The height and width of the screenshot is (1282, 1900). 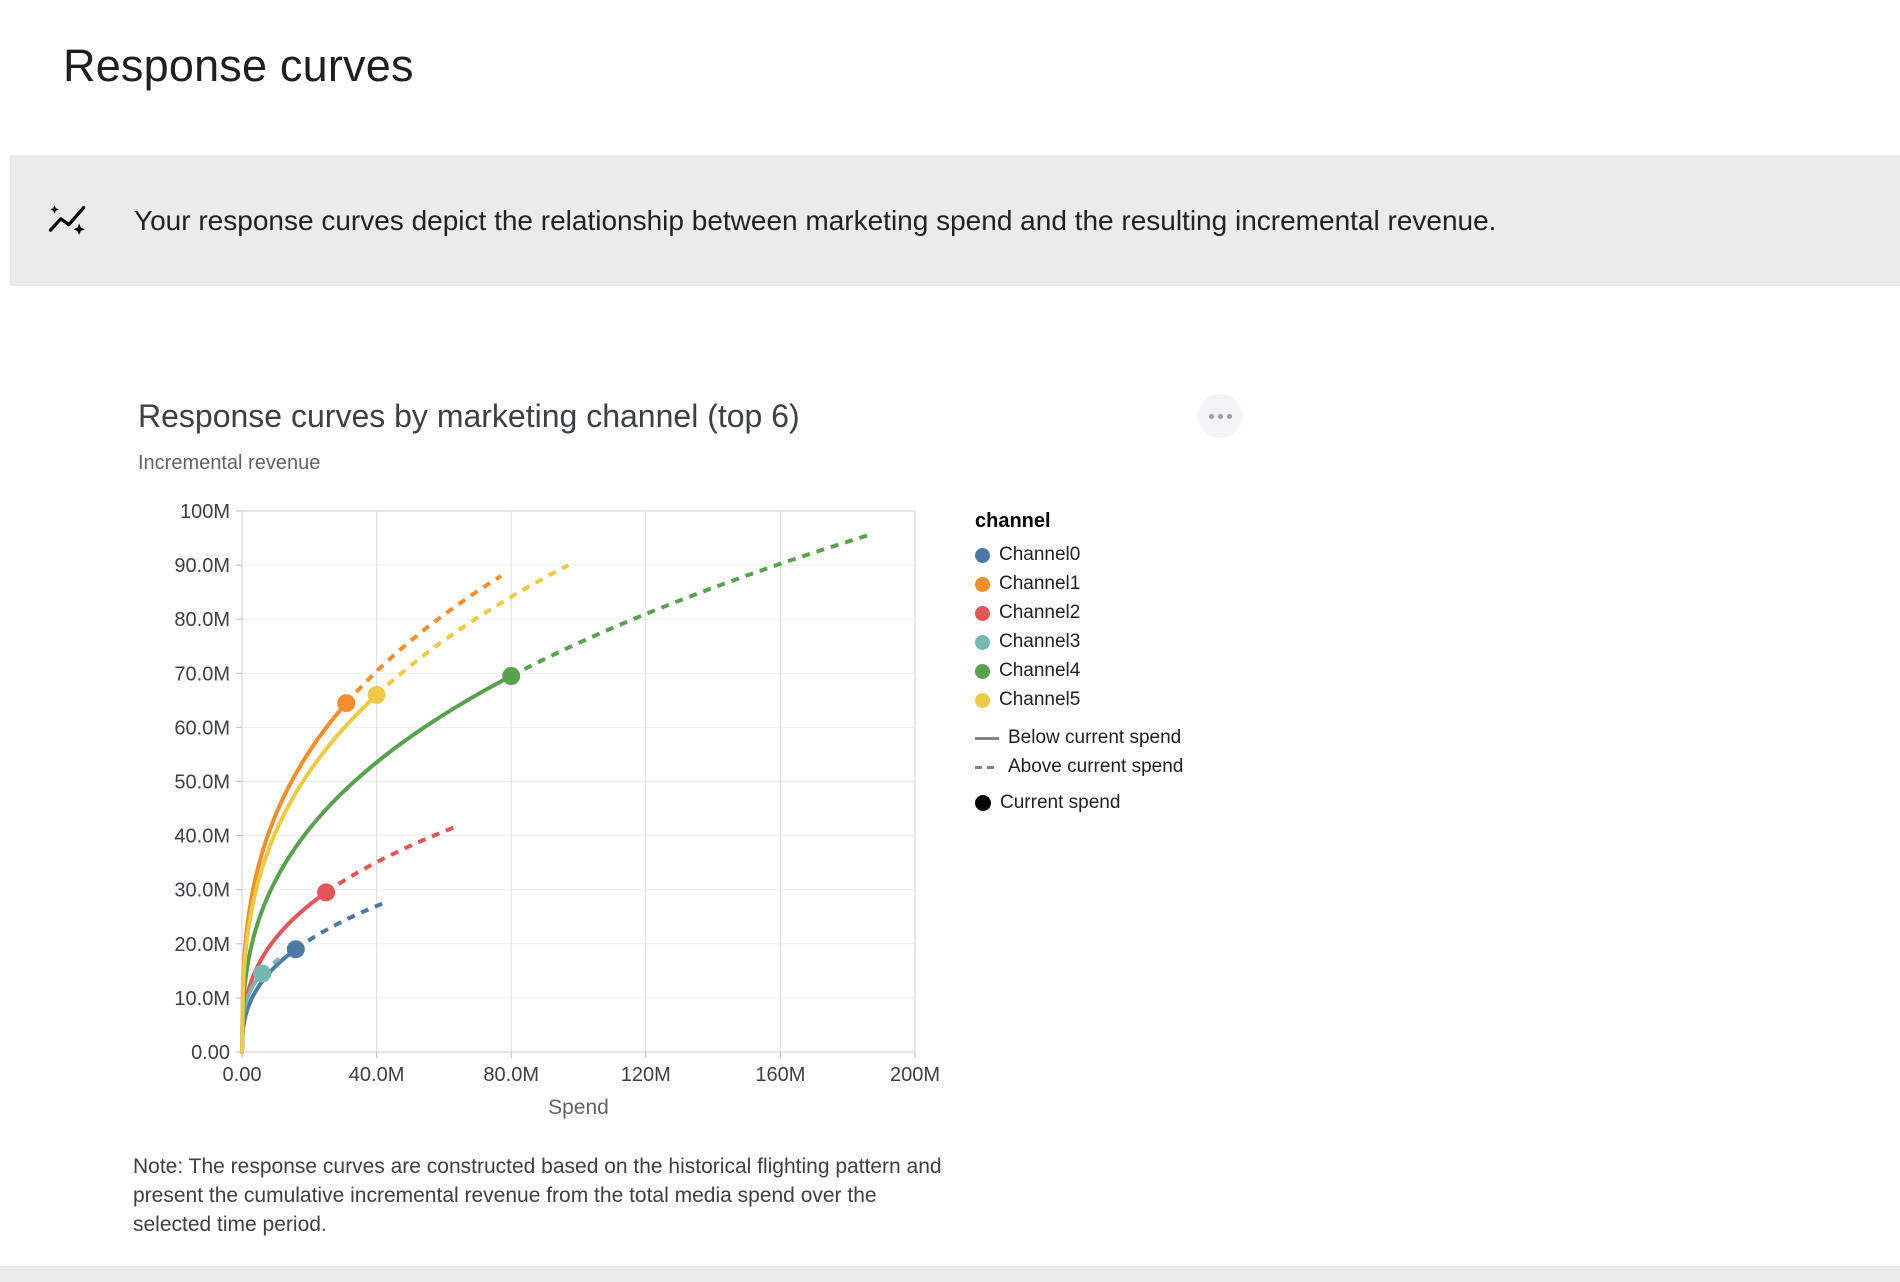 I want to click on legend-channel-label: Channel1, so click(x=1040, y=583).